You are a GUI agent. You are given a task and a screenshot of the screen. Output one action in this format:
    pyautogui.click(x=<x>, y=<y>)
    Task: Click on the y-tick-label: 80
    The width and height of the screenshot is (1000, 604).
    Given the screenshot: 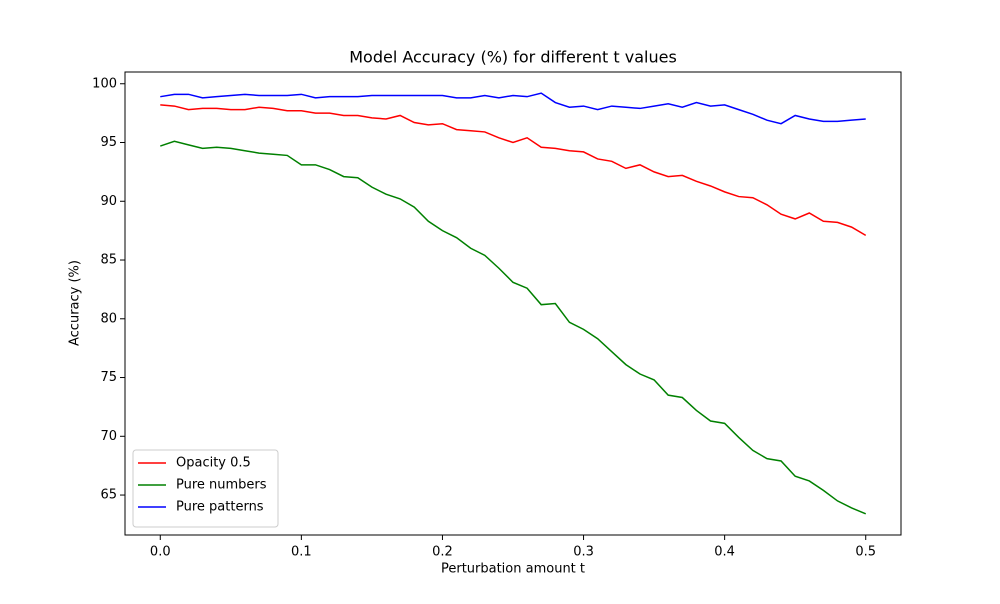 What is the action you would take?
    pyautogui.click(x=108, y=318)
    